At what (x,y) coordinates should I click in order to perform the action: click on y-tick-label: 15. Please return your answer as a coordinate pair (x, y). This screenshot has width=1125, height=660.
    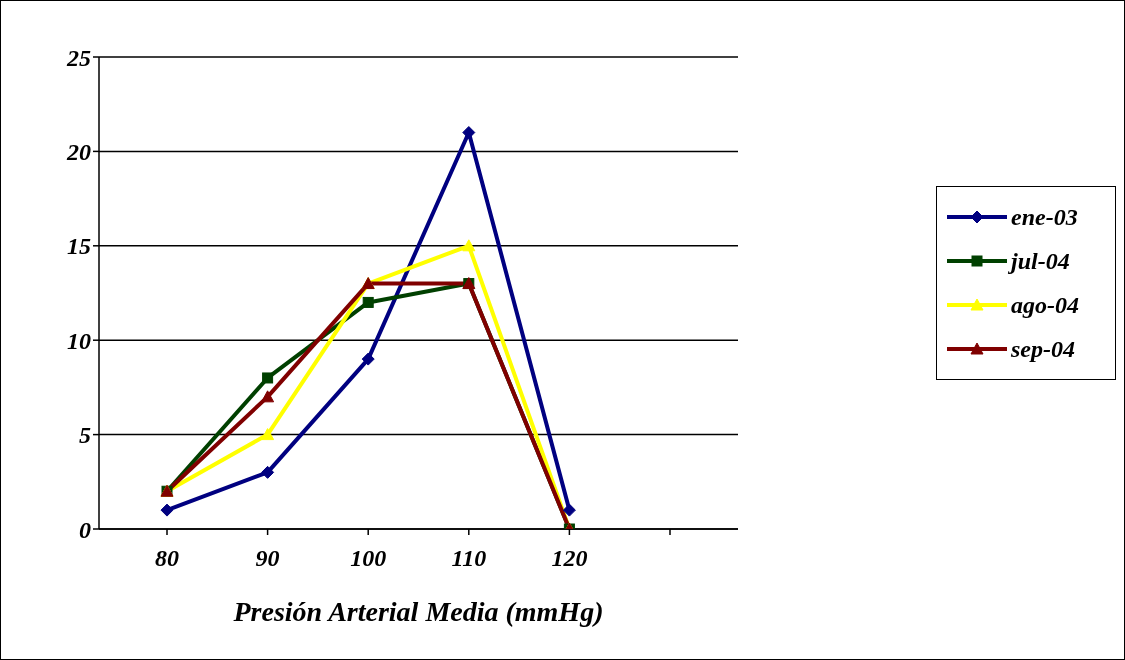
    Looking at the image, I should click on (79, 246).